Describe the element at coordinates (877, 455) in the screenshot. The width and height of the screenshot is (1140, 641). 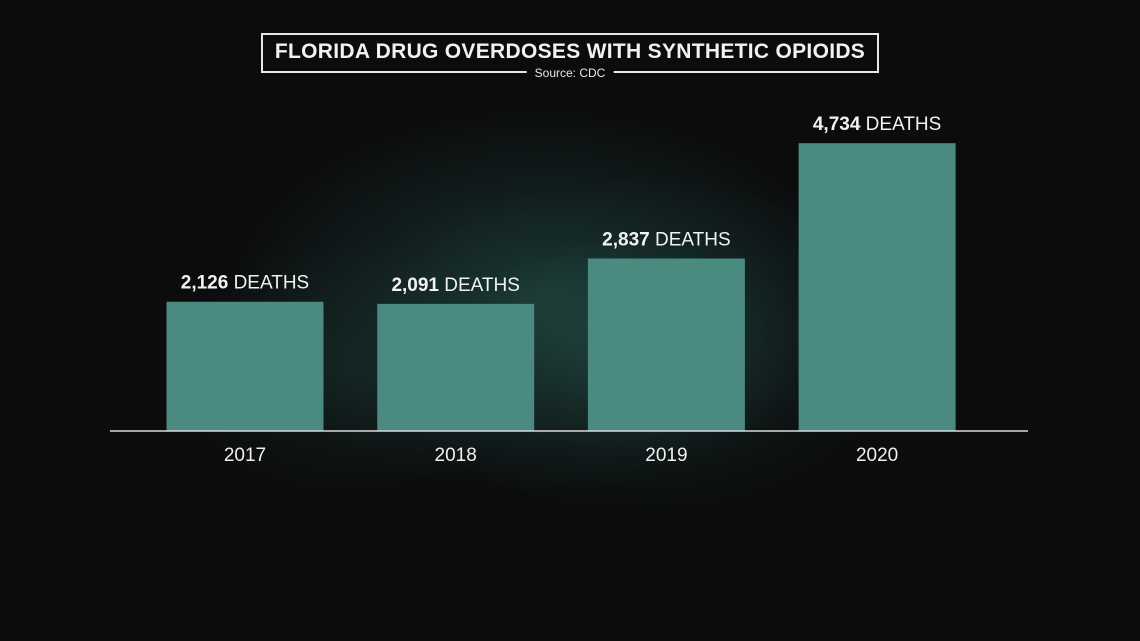
I see `x-tick-label-2020: 2020` at that location.